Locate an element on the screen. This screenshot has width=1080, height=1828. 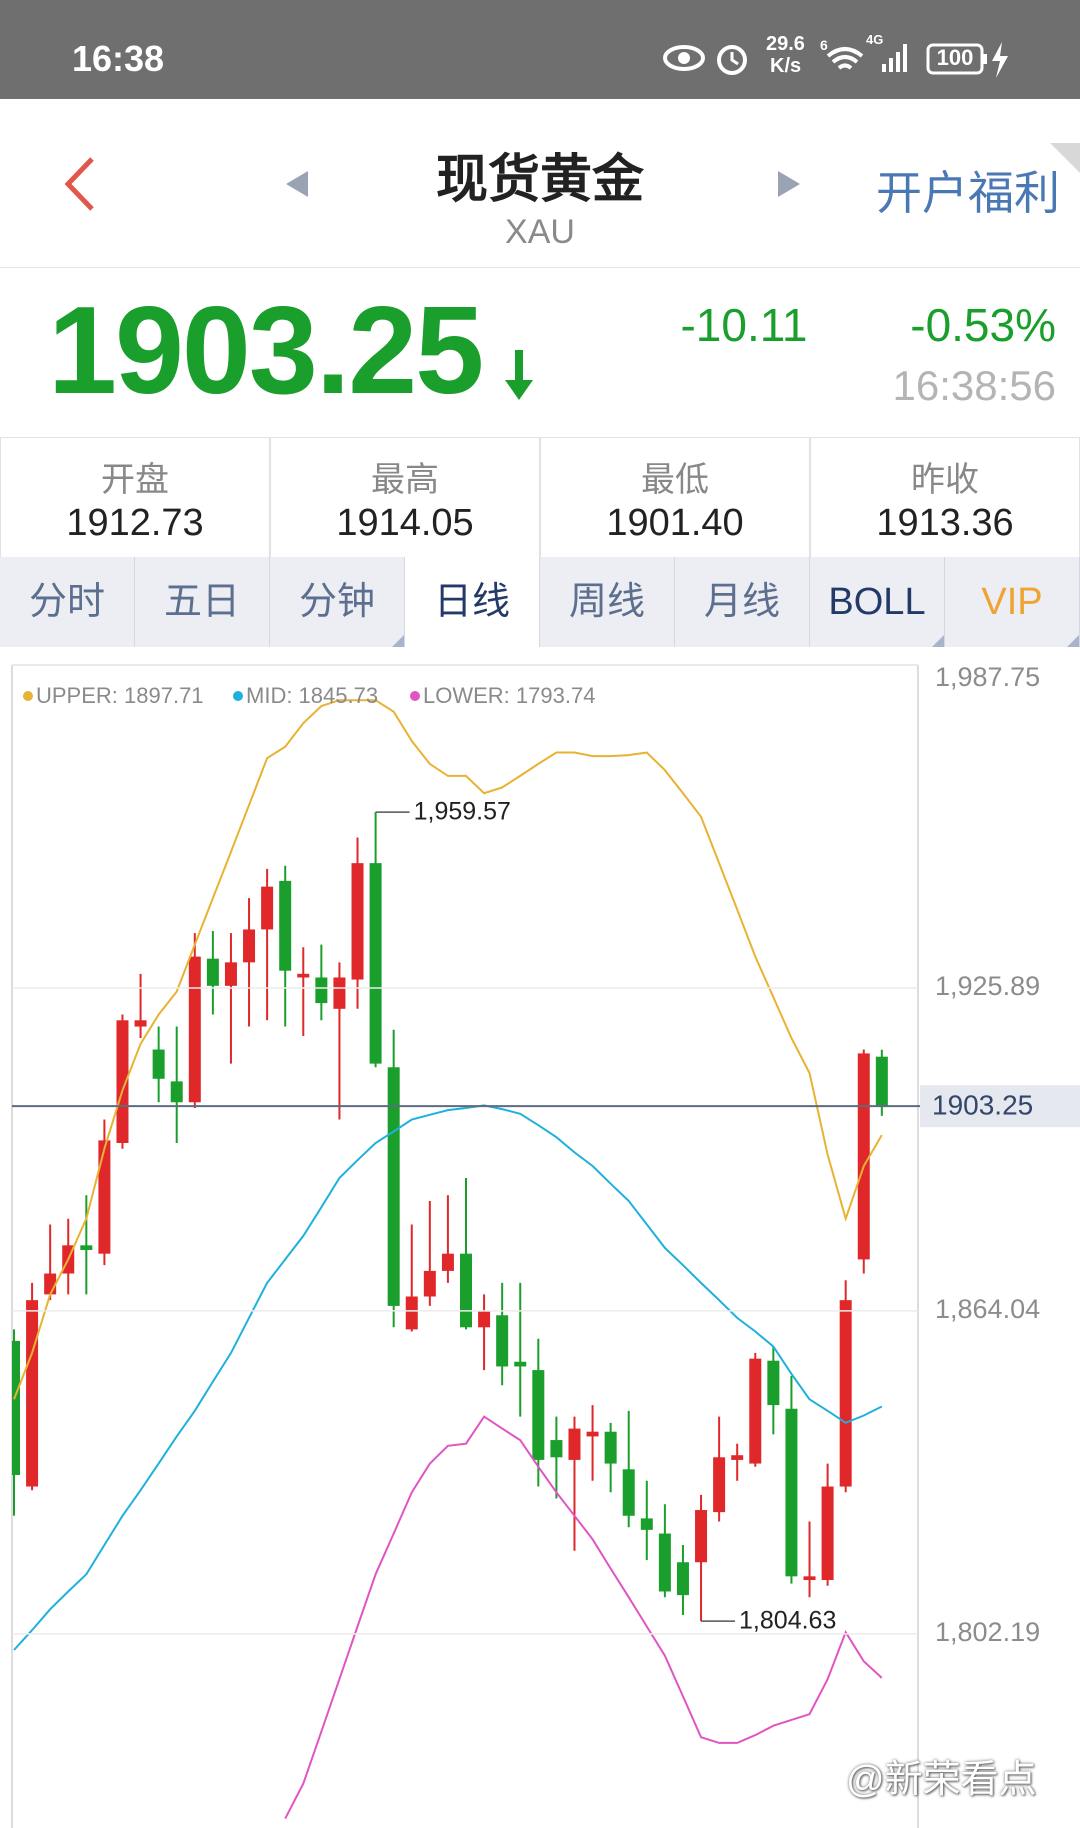
back-button is located at coordinates (80, 184).